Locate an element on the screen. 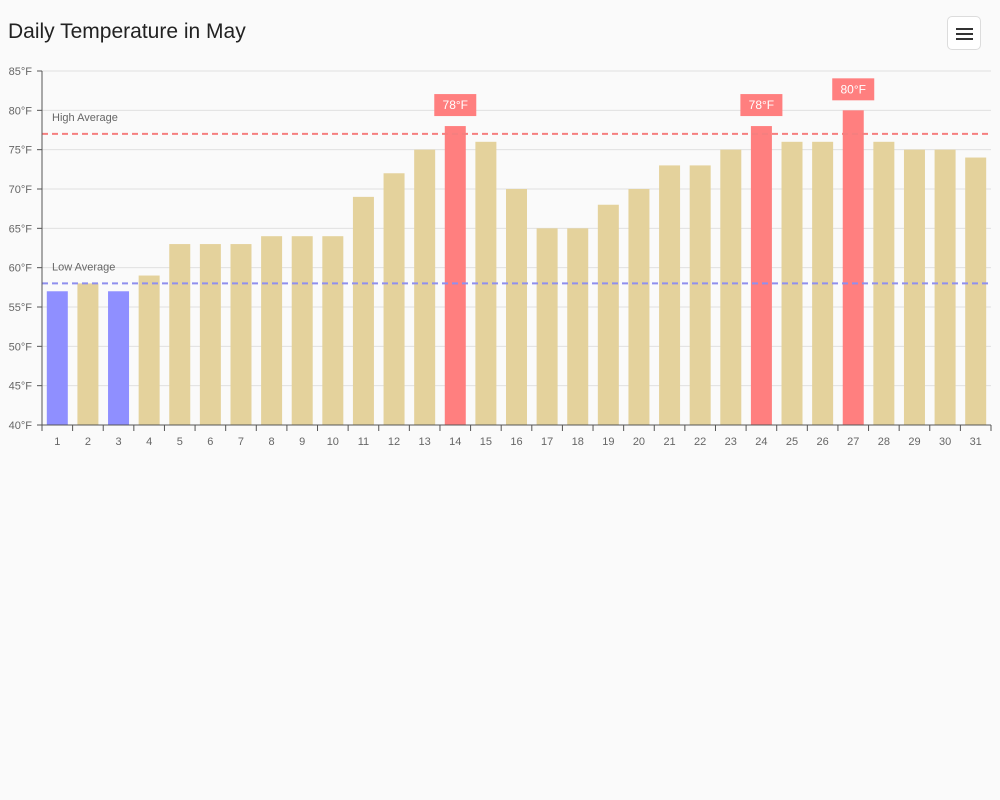 Image resolution: width=1000 pixels, height=800 pixels. x-tick-label: 4 is located at coordinates (149, 442).